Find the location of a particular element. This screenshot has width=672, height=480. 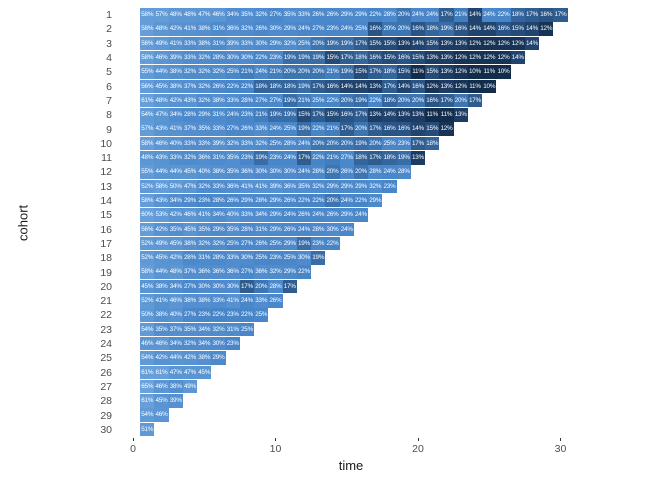

x-axis-label: time is located at coordinates (351, 465).